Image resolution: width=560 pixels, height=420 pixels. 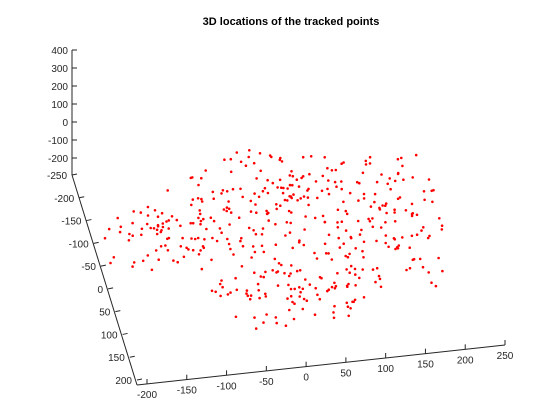 What do you see at coordinates (59, 69) in the screenshot?
I see `z-tick-label: 300` at bounding box center [59, 69].